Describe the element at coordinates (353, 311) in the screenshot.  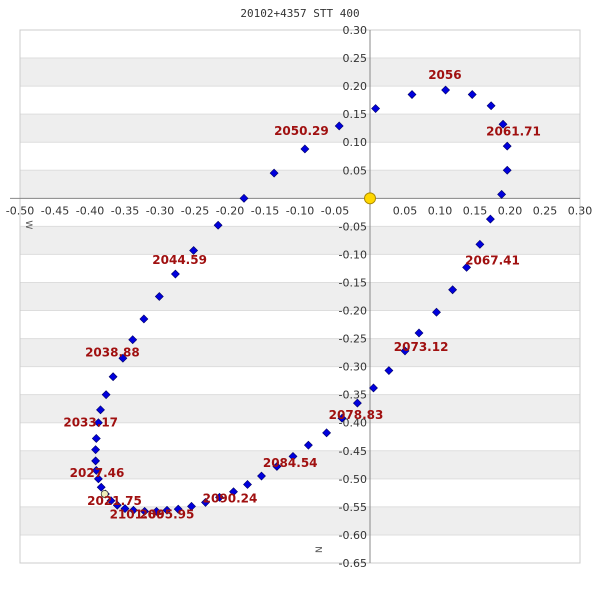
I see `y-tick-label: -0.20` at that location.